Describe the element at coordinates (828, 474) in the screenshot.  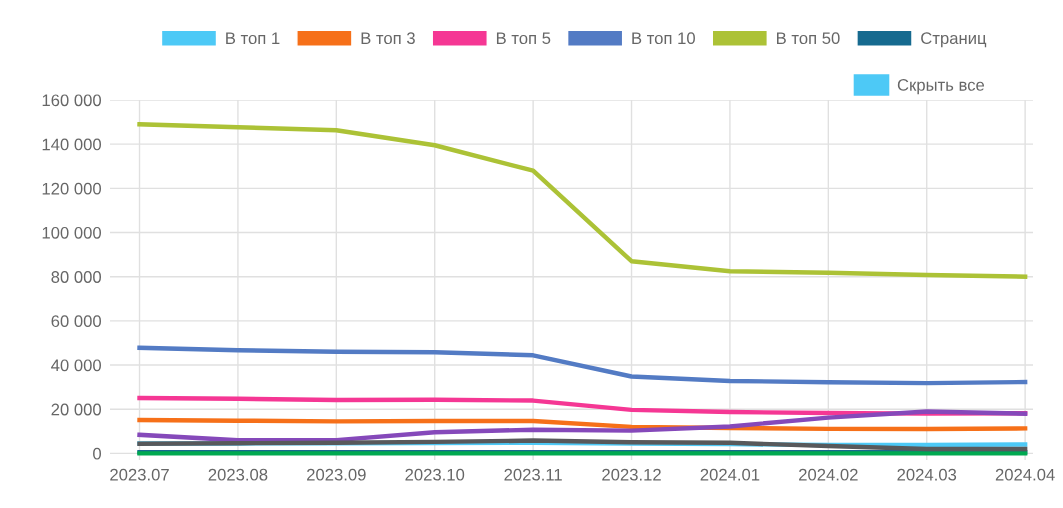
I see `x-tick-label: 2024.02` at that location.